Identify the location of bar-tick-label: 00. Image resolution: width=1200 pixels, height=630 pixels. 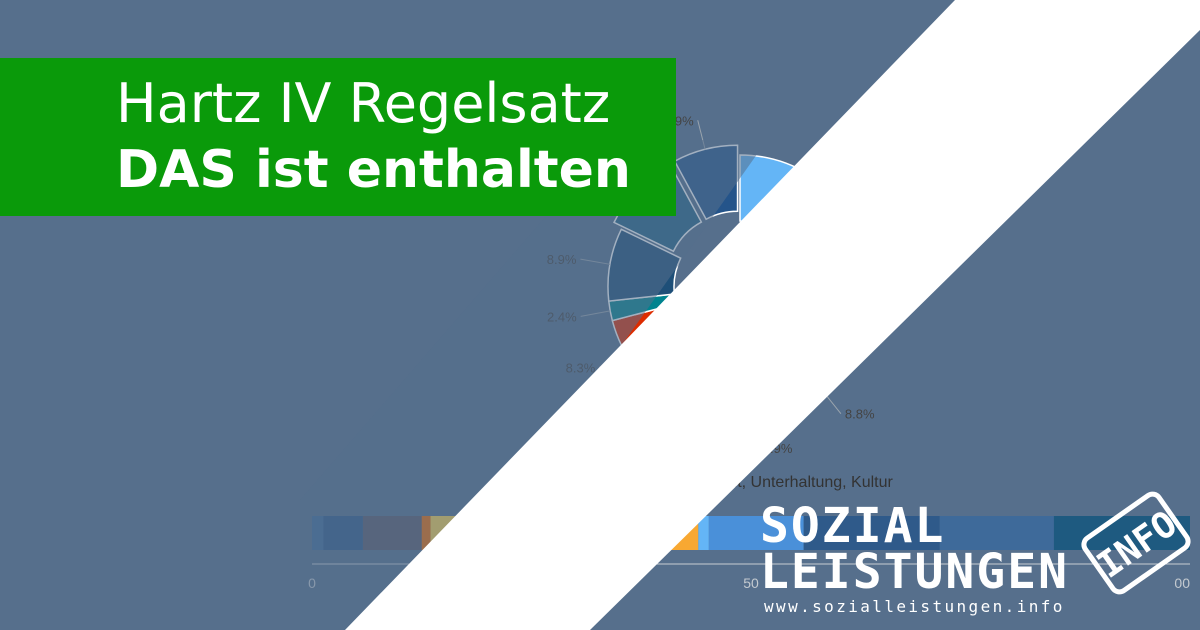
(1182, 583).